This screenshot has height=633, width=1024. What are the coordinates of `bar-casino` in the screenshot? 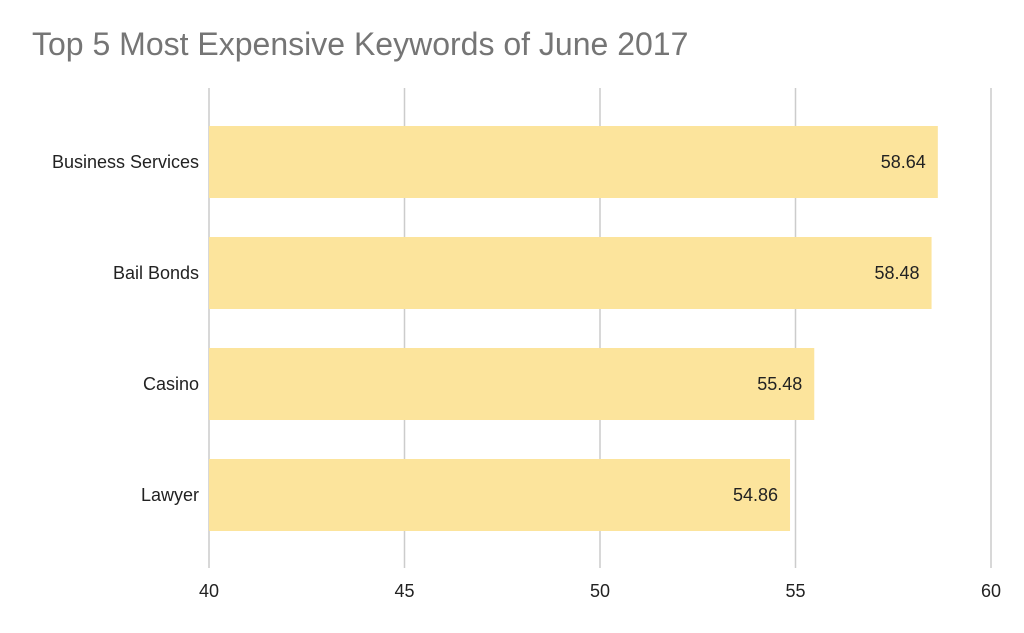 It's located at (512, 384).